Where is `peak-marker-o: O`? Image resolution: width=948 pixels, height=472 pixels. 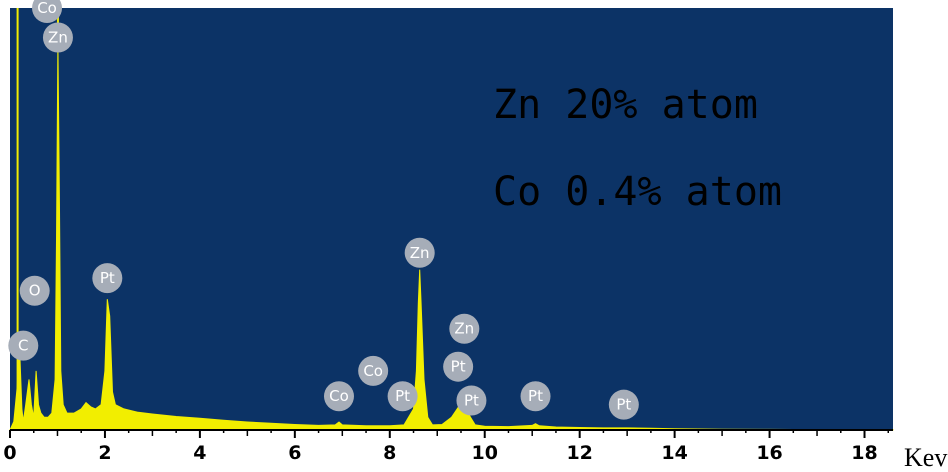
peak-marker-o: O is located at coordinates (34, 290).